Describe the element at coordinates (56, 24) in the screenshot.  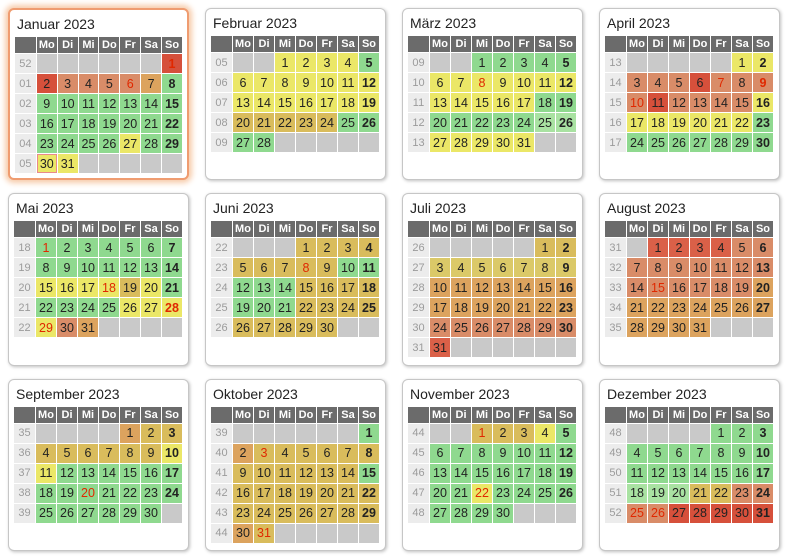
I see `month-title: Januar 2023` at that location.